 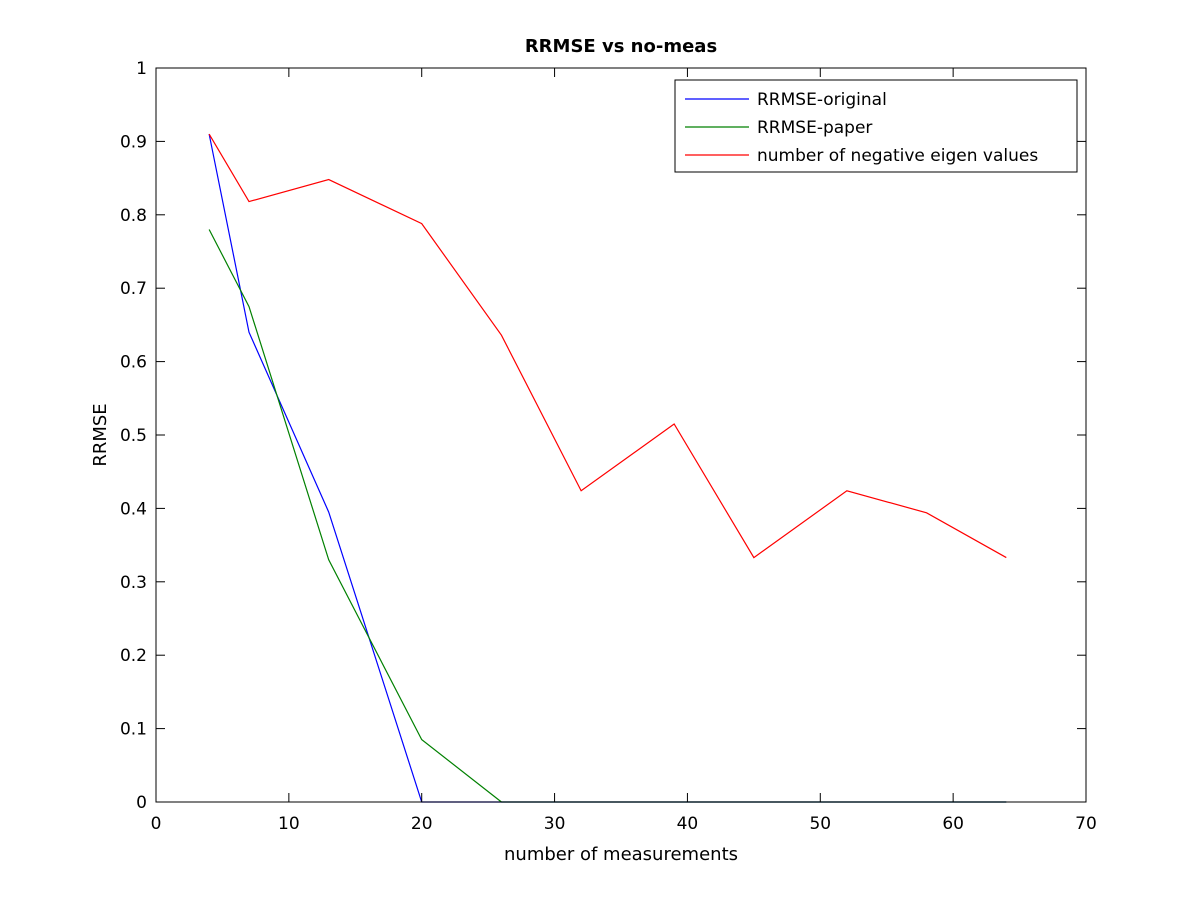 I want to click on chart-title: RRMSE vs no-meas, so click(x=621, y=46).